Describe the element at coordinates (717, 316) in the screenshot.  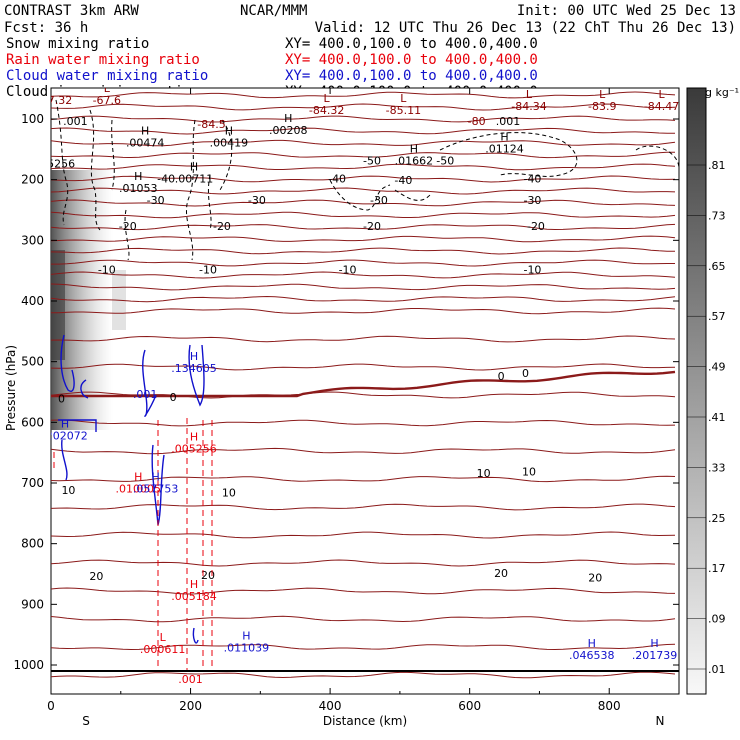
I see `colorbar-label: .57` at that location.